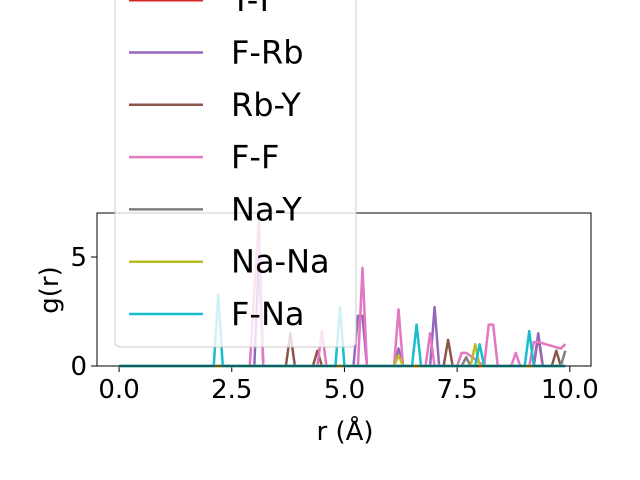 The height and width of the screenshot is (480, 640). What do you see at coordinates (456, 390) in the screenshot?
I see `x-tick-label: 7.5` at bounding box center [456, 390].